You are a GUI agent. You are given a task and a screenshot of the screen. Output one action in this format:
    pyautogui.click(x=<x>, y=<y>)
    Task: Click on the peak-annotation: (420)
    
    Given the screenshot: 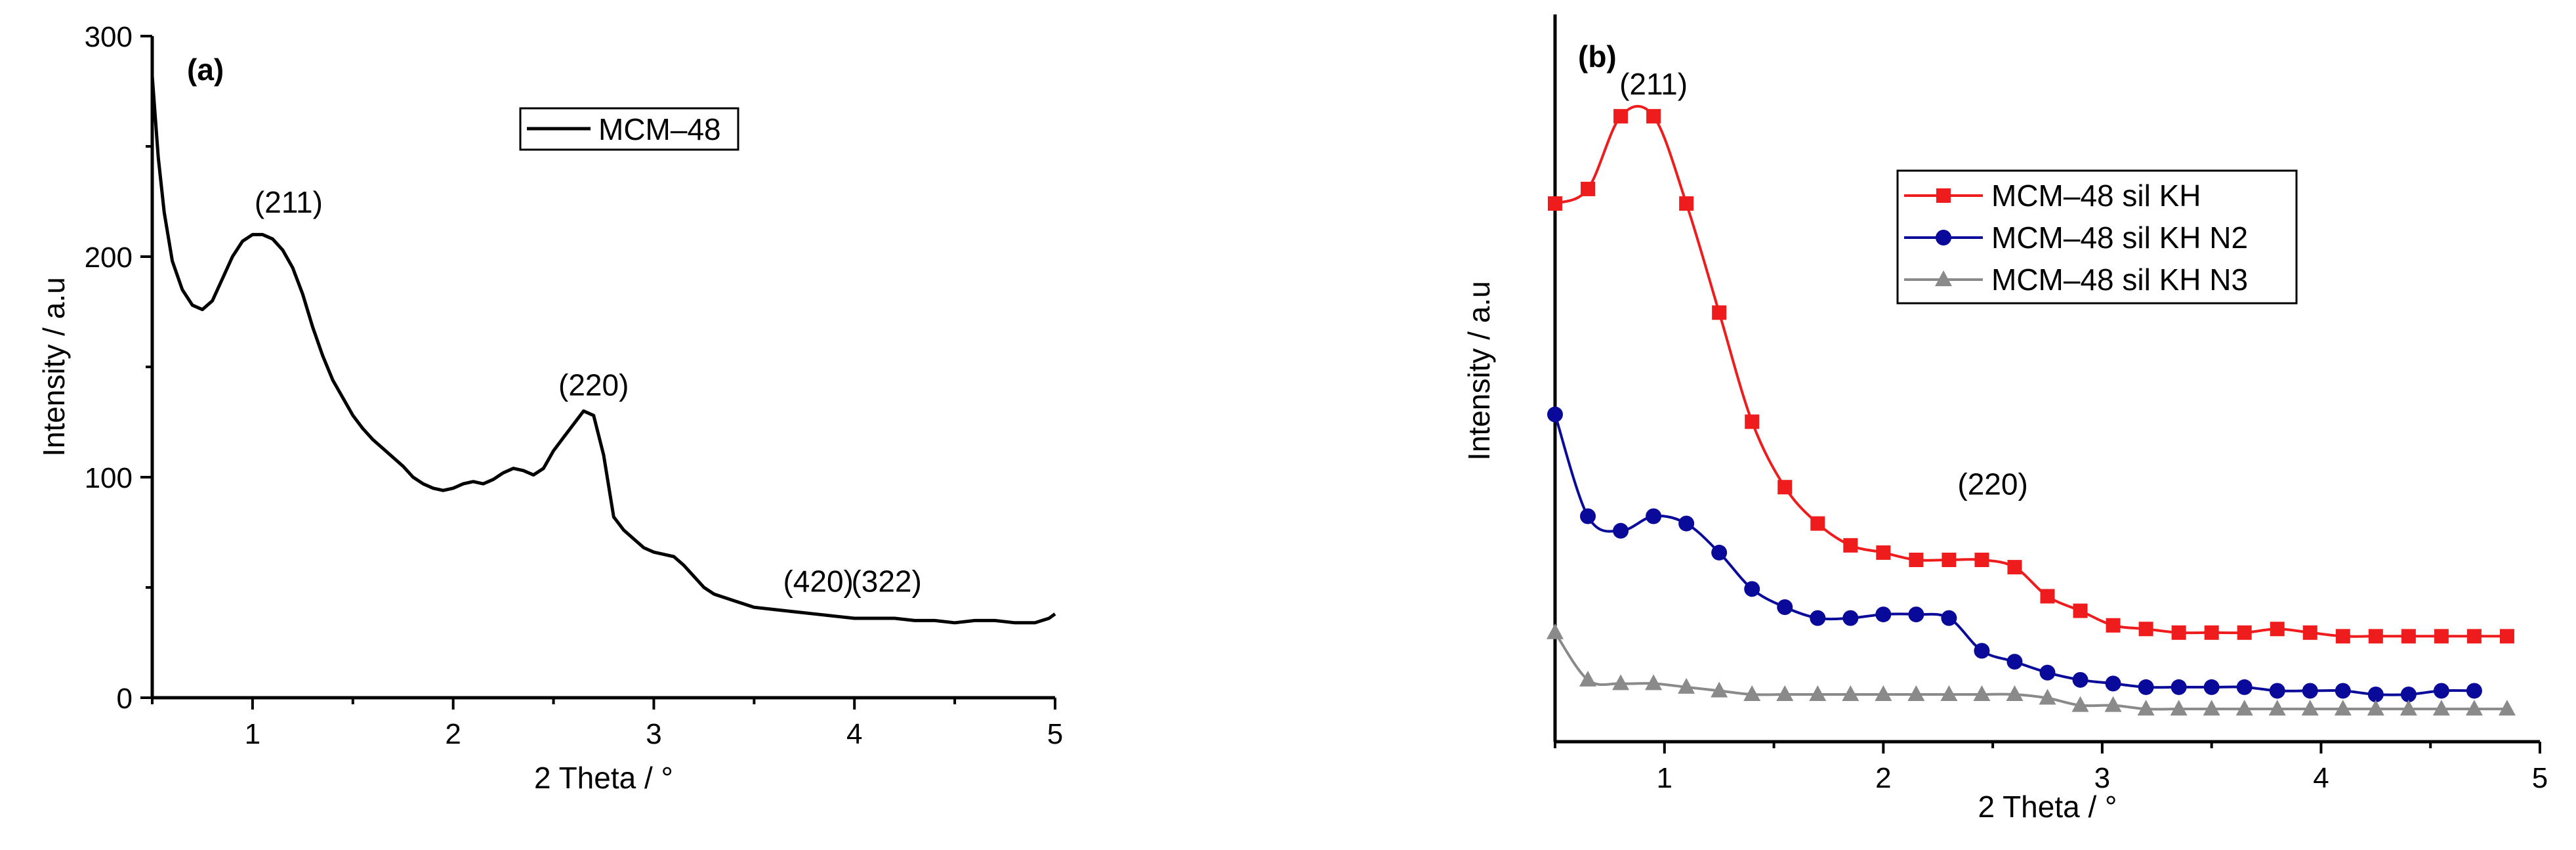 What is the action you would take?
    pyautogui.click(x=818, y=581)
    